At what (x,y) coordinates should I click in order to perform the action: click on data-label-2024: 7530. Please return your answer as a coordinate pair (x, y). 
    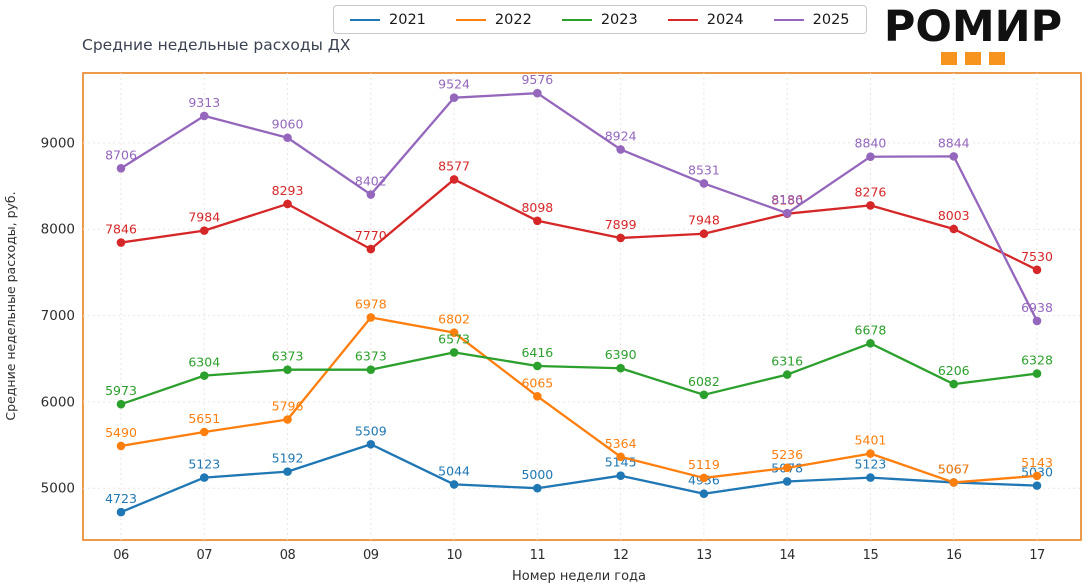
    Looking at the image, I should click on (1037, 256).